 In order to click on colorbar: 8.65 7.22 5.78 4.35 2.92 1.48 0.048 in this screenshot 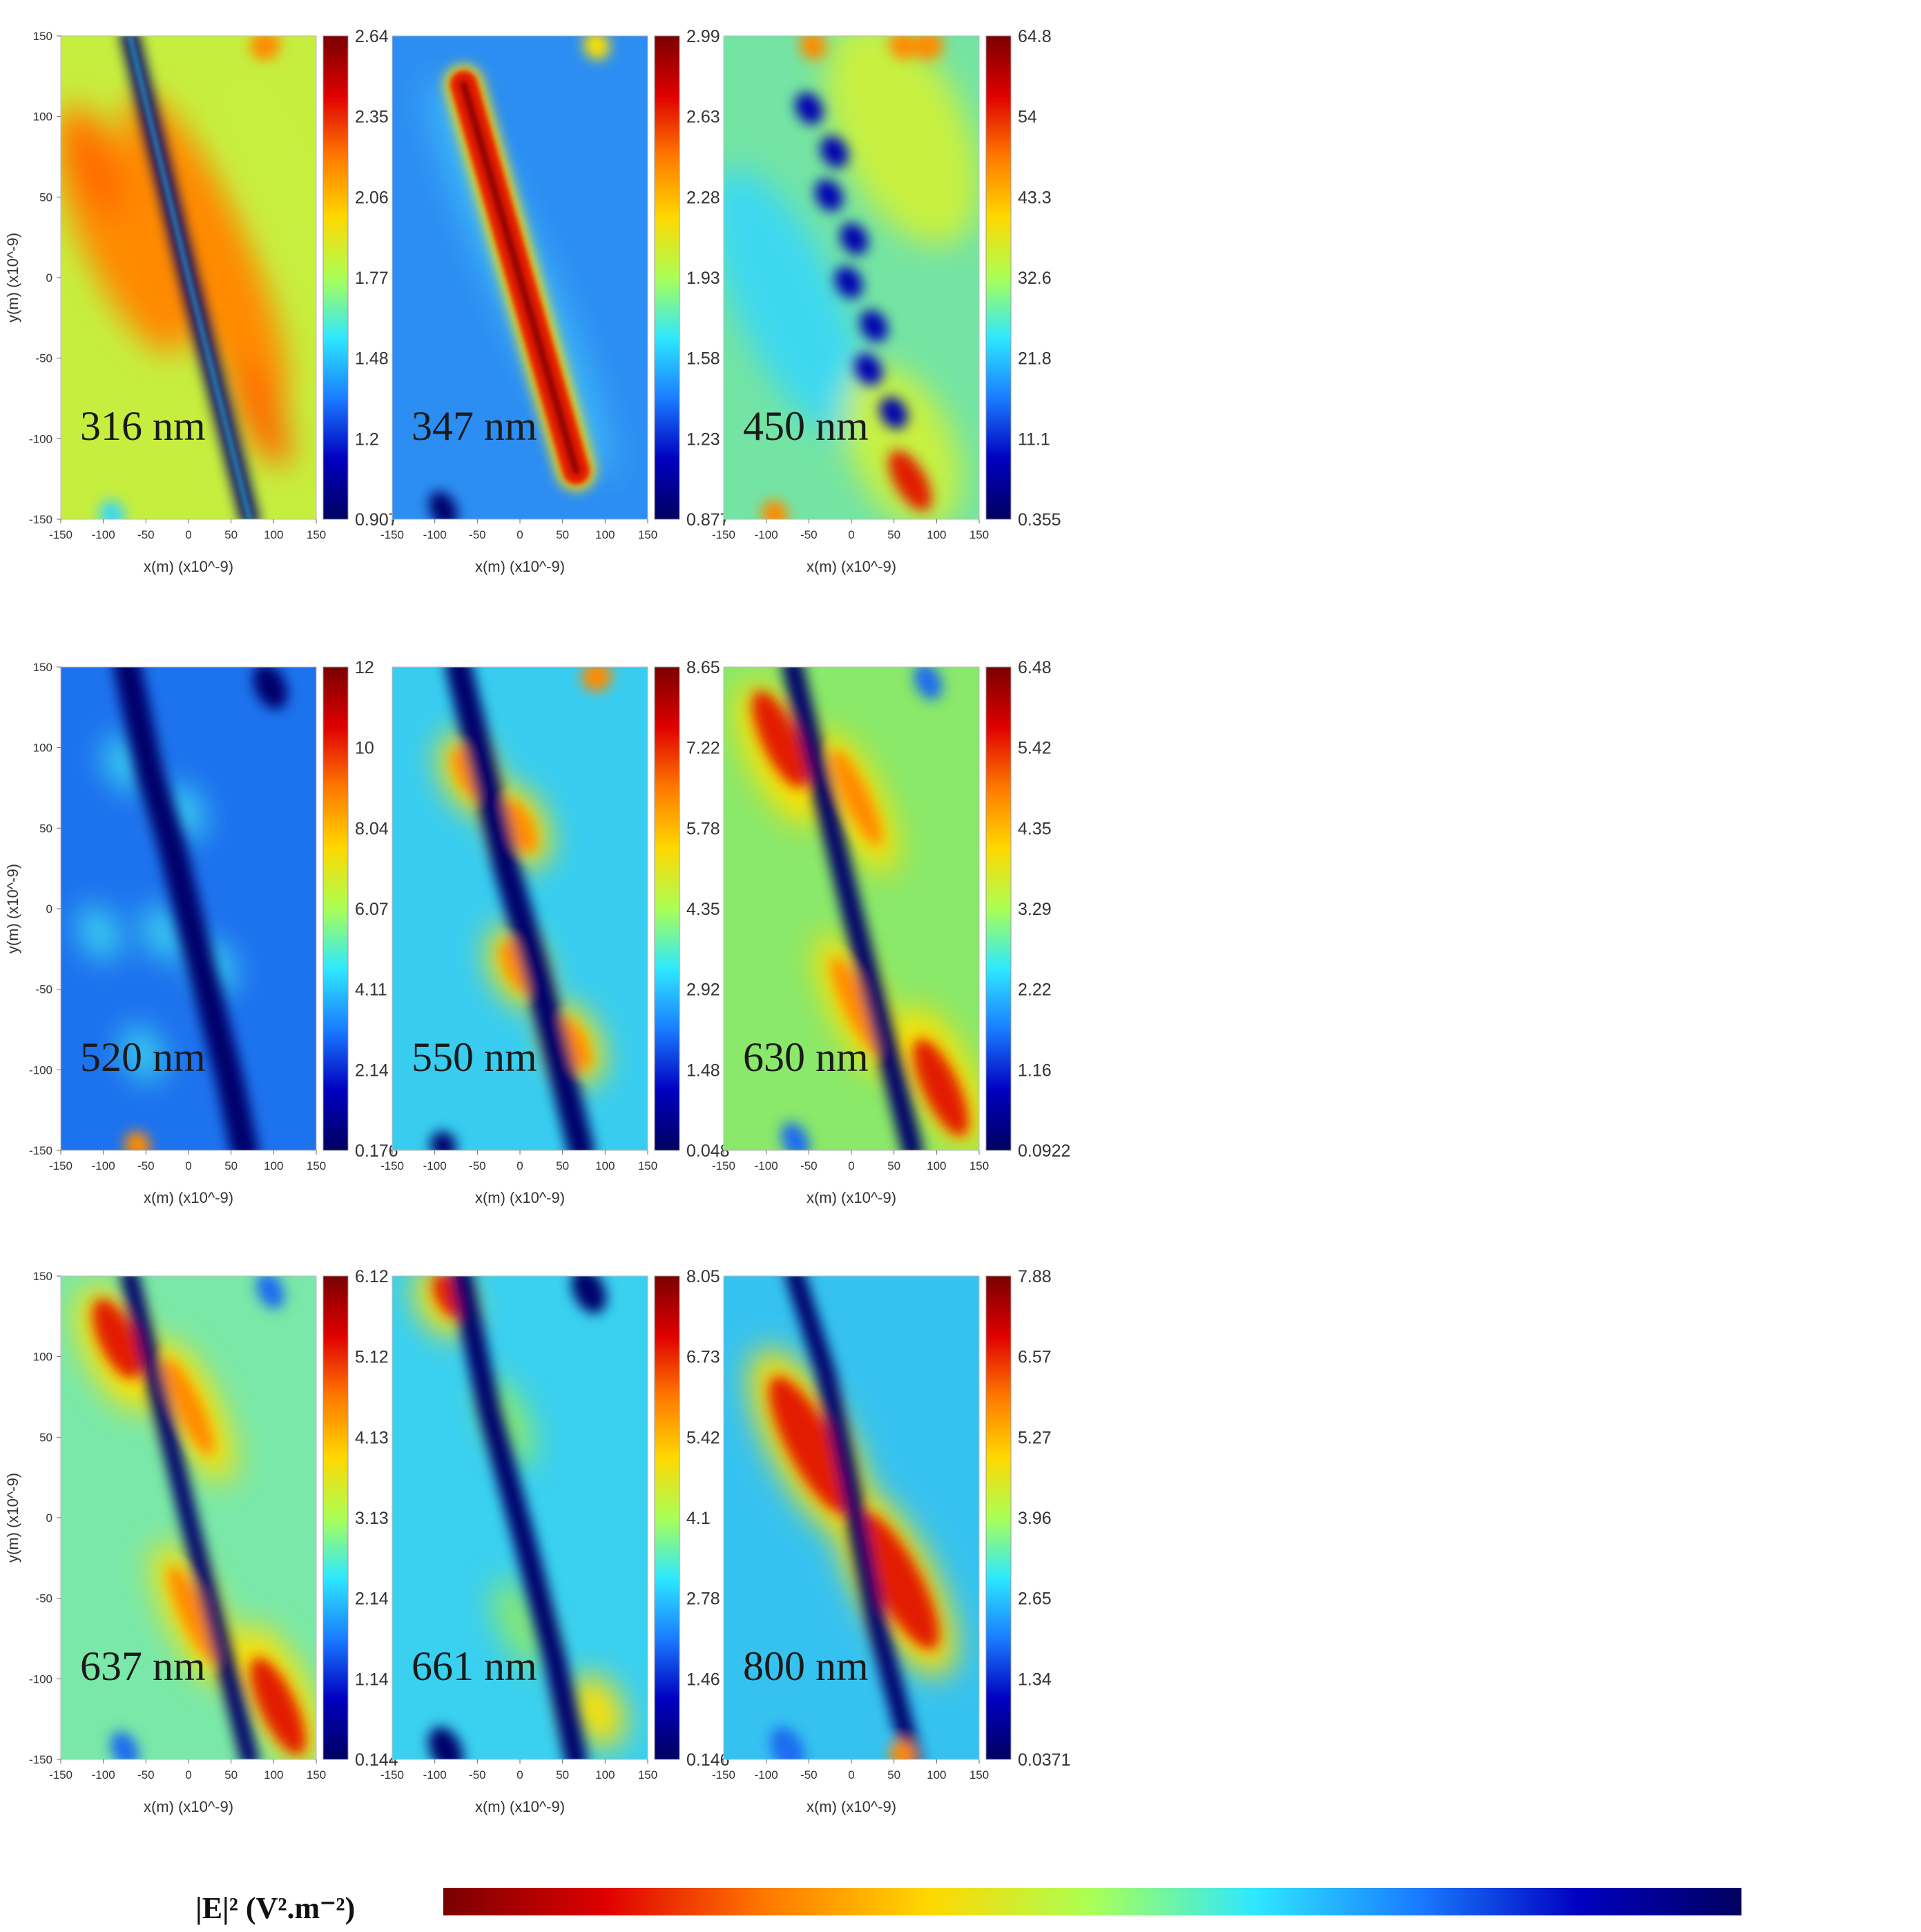, I will do `click(692, 909)`.